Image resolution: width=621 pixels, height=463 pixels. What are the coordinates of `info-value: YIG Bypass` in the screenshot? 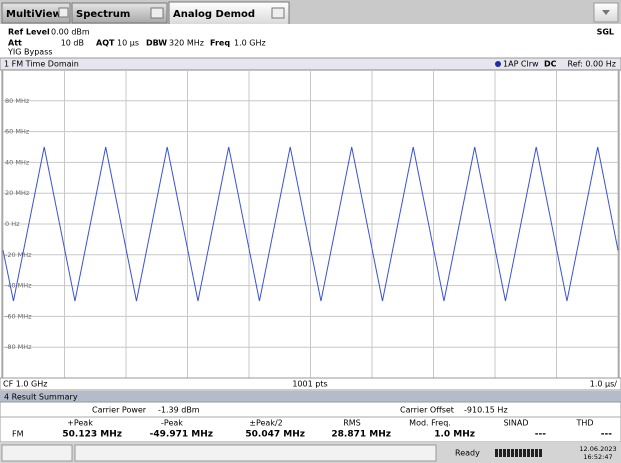 It's located at (30, 52).